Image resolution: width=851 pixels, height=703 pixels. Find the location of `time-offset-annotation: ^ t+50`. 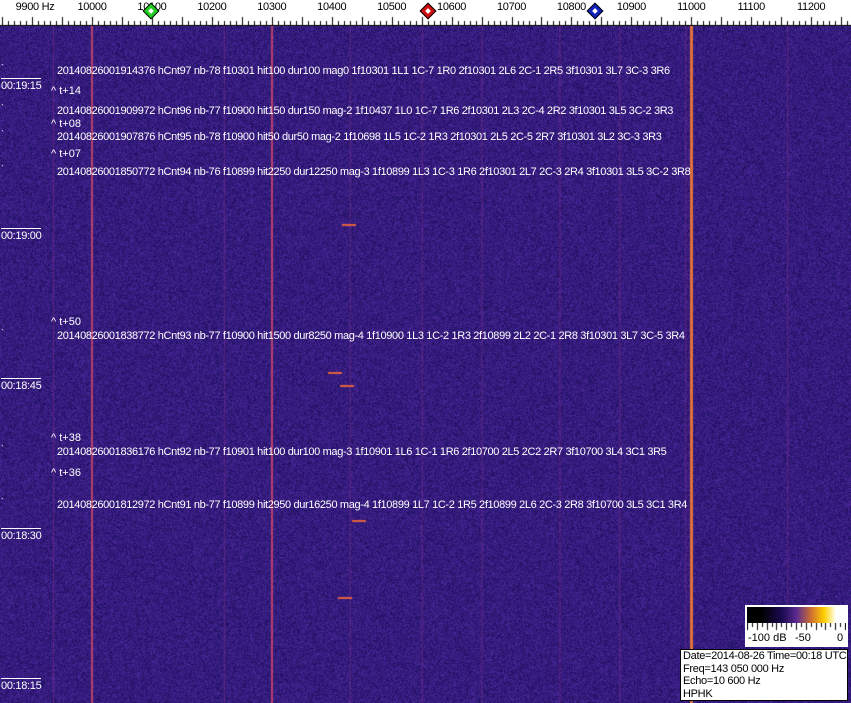

time-offset-annotation: ^ t+50 is located at coordinates (66, 322).